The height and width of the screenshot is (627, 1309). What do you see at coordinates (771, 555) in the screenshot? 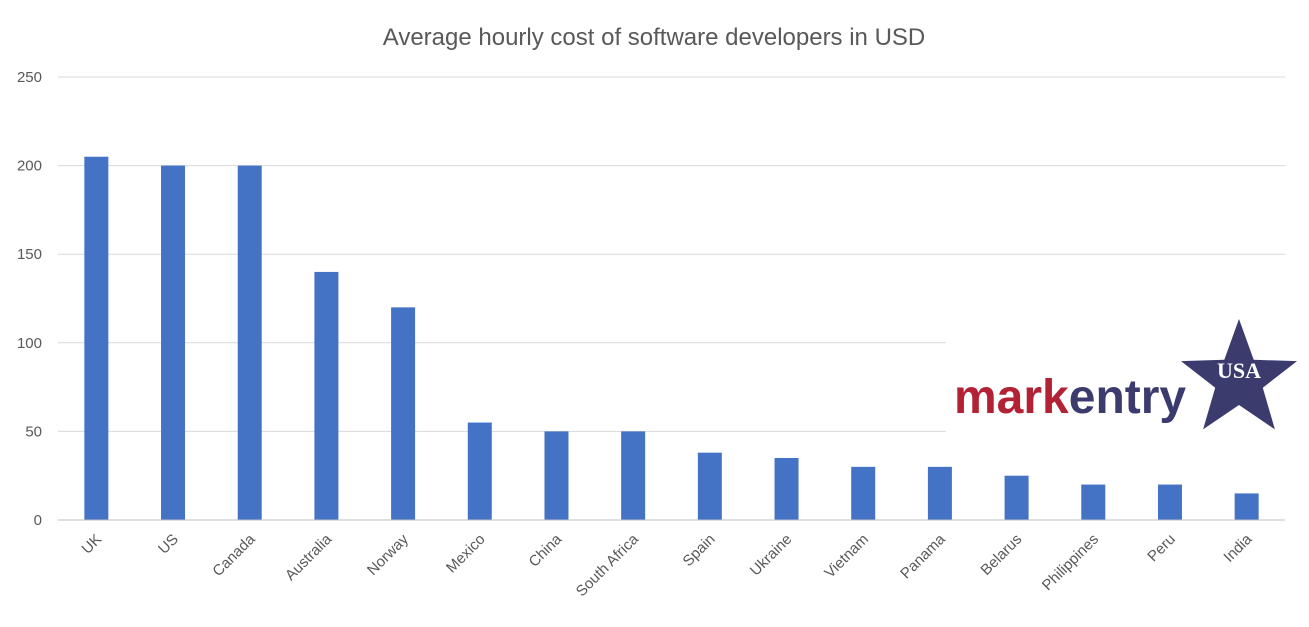
I see `x-tick-label: Ukraine` at bounding box center [771, 555].